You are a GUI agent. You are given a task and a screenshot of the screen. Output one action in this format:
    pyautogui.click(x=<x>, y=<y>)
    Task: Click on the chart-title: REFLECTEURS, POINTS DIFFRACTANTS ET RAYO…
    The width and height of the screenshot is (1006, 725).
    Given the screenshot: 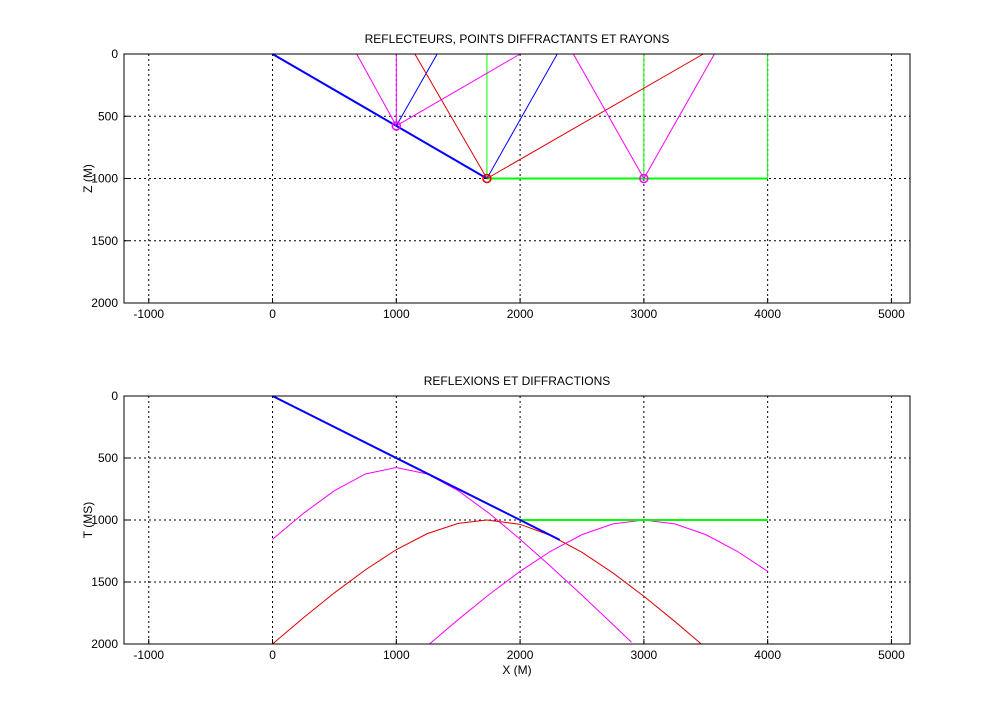 What is the action you would take?
    pyautogui.click(x=517, y=39)
    